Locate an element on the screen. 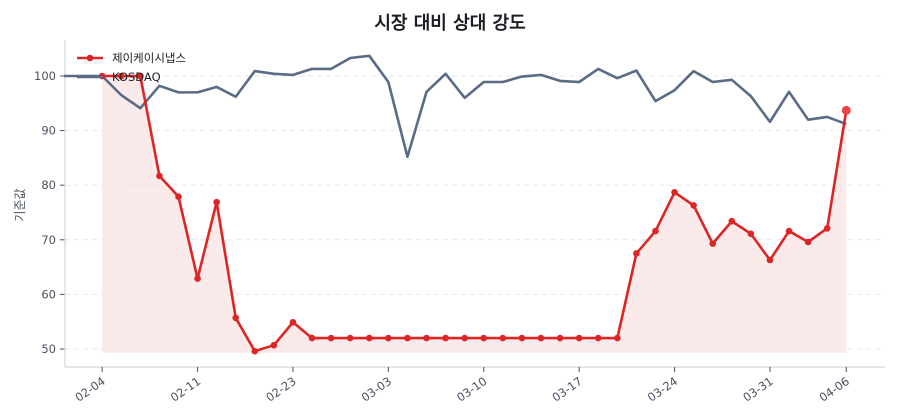 The height and width of the screenshot is (420, 900). y-tick-label: 70 is located at coordinates (48, 240).